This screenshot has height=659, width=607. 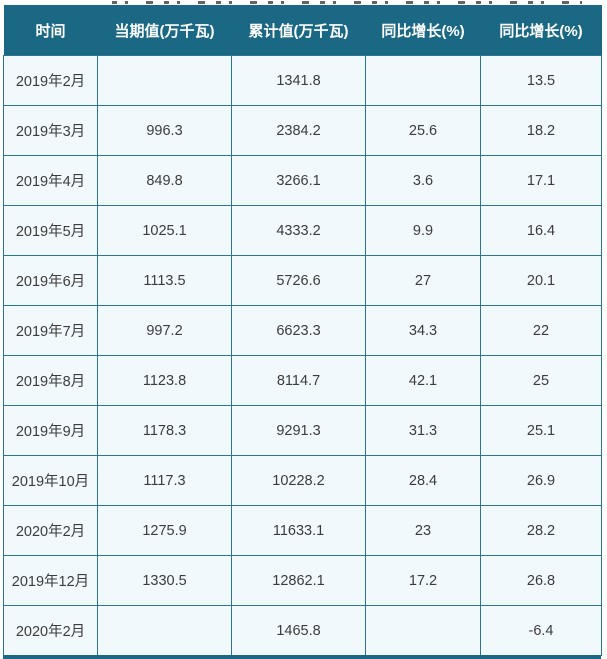 I want to click on table-row: 2019年8月 1123.8 8114.7 42.1 25, so click(x=302, y=380).